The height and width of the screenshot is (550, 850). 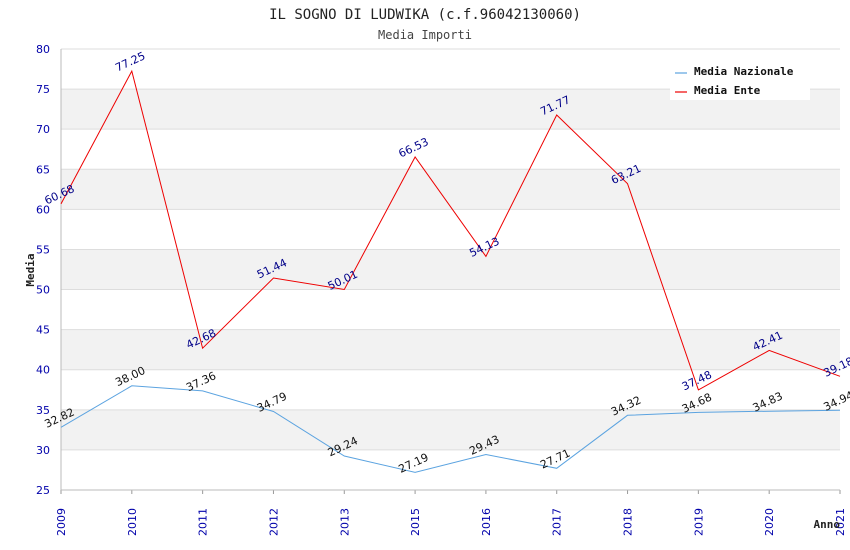 I want to click on series-line-media-nazionale, so click(x=450, y=429).